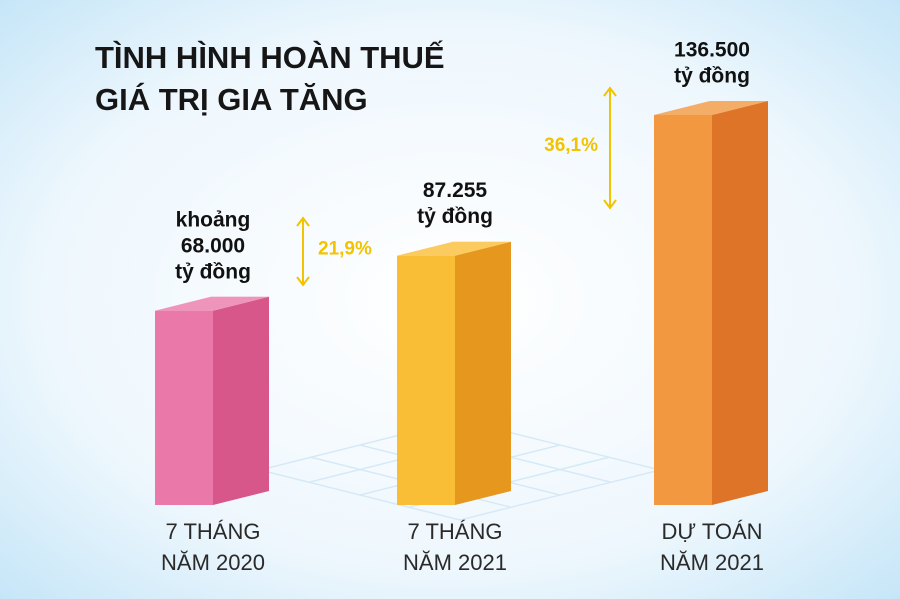 Image resolution: width=900 pixels, height=599 pixels. What do you see at coordinates (231, 99) in the screenshot?
I see `chart-title: GIÁ TRỊ GIA TĂNG` at bounding box center [231, 99].